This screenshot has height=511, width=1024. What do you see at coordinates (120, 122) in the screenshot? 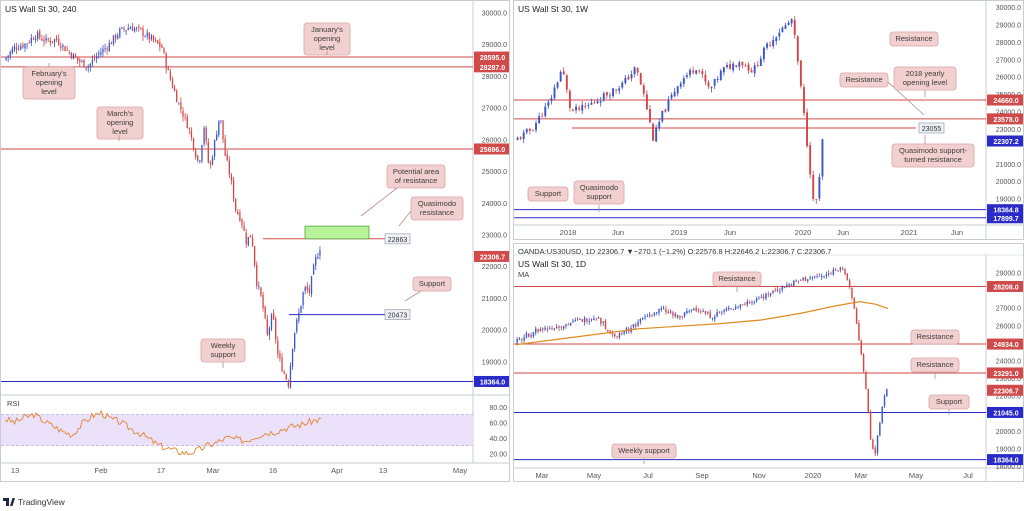
I see `callout-march-opening-text: opening` at bounding box center [120, 122].